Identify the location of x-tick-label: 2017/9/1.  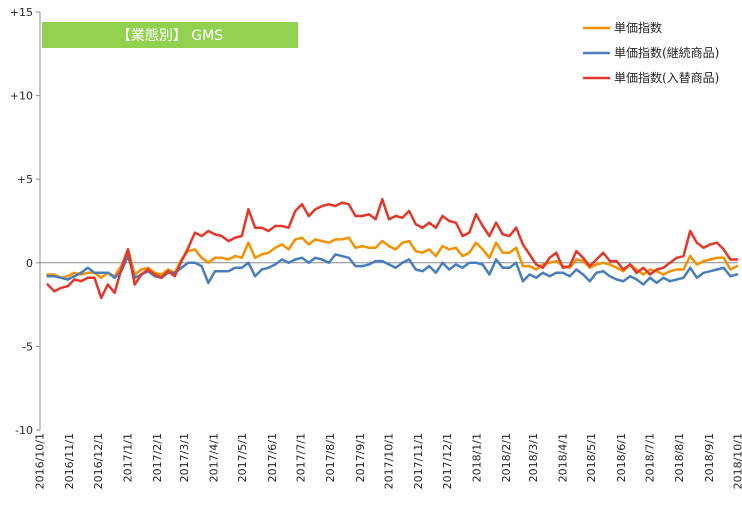
(360, 457).